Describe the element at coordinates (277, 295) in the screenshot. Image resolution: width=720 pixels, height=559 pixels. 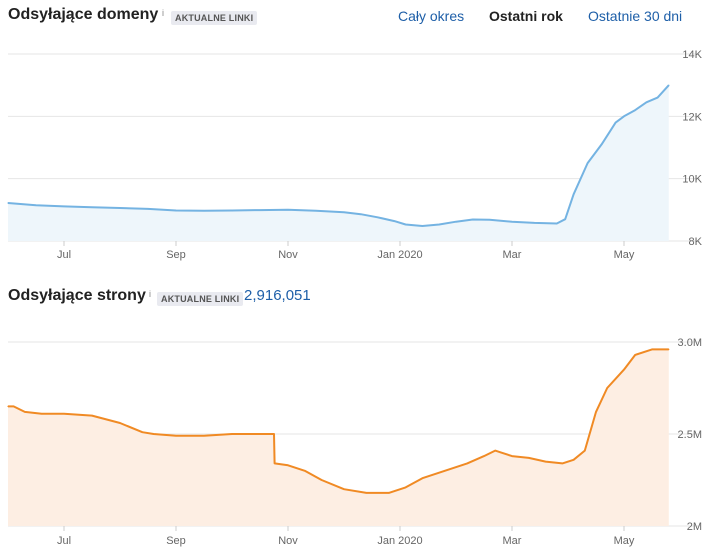
I see `pages-total: 2,916,051` at that location.